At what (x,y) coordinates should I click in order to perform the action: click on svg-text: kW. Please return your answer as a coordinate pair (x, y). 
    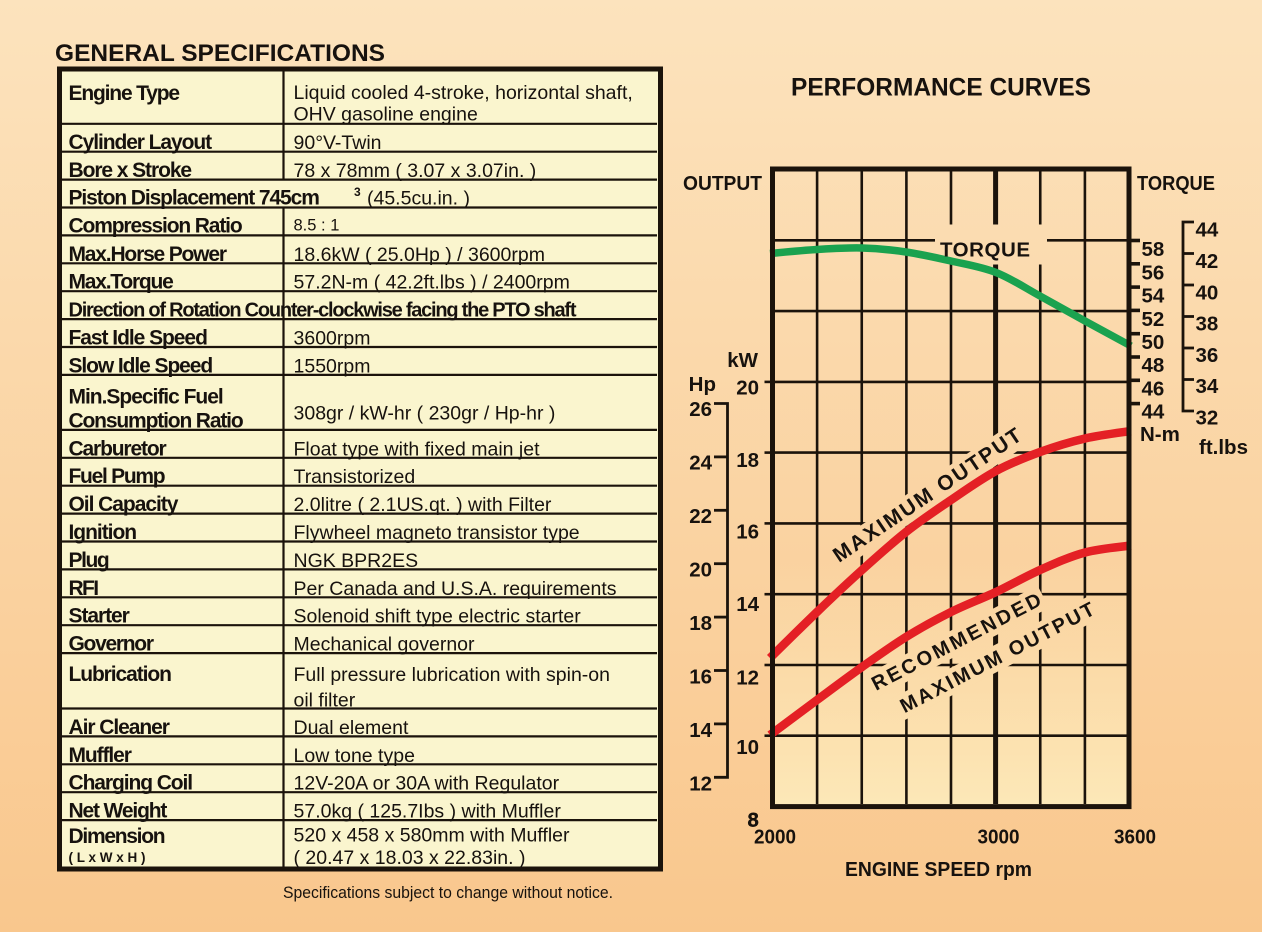
    Looking at the image, I should click on (742, 360).